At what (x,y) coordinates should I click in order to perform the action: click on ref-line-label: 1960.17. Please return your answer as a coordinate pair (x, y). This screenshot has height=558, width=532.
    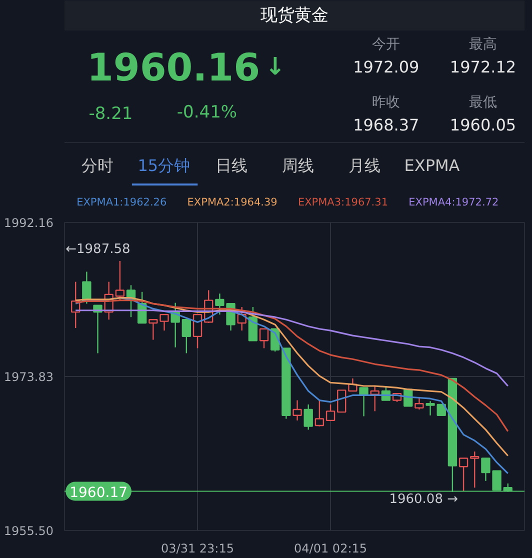
    Looking at the image, I should click on (99, 492).